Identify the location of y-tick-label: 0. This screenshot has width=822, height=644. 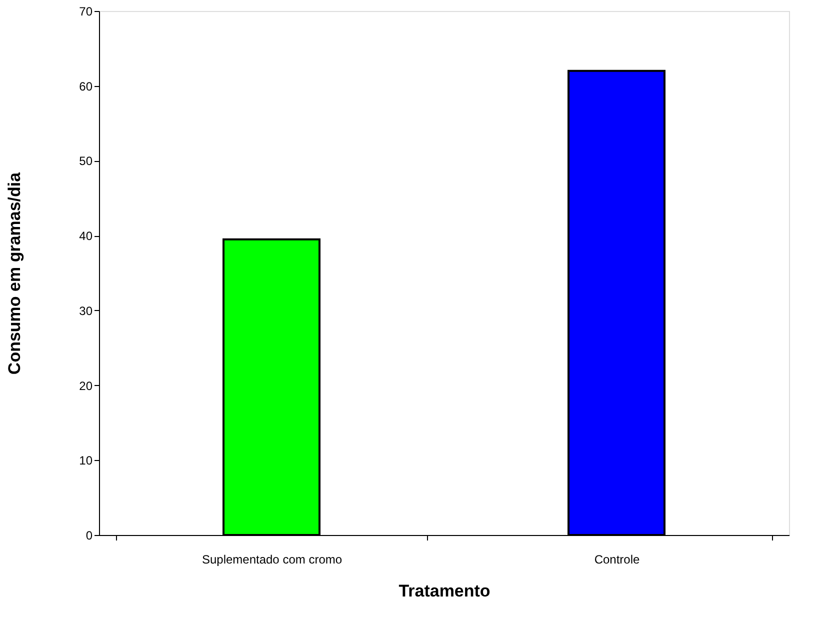
(89, 535).